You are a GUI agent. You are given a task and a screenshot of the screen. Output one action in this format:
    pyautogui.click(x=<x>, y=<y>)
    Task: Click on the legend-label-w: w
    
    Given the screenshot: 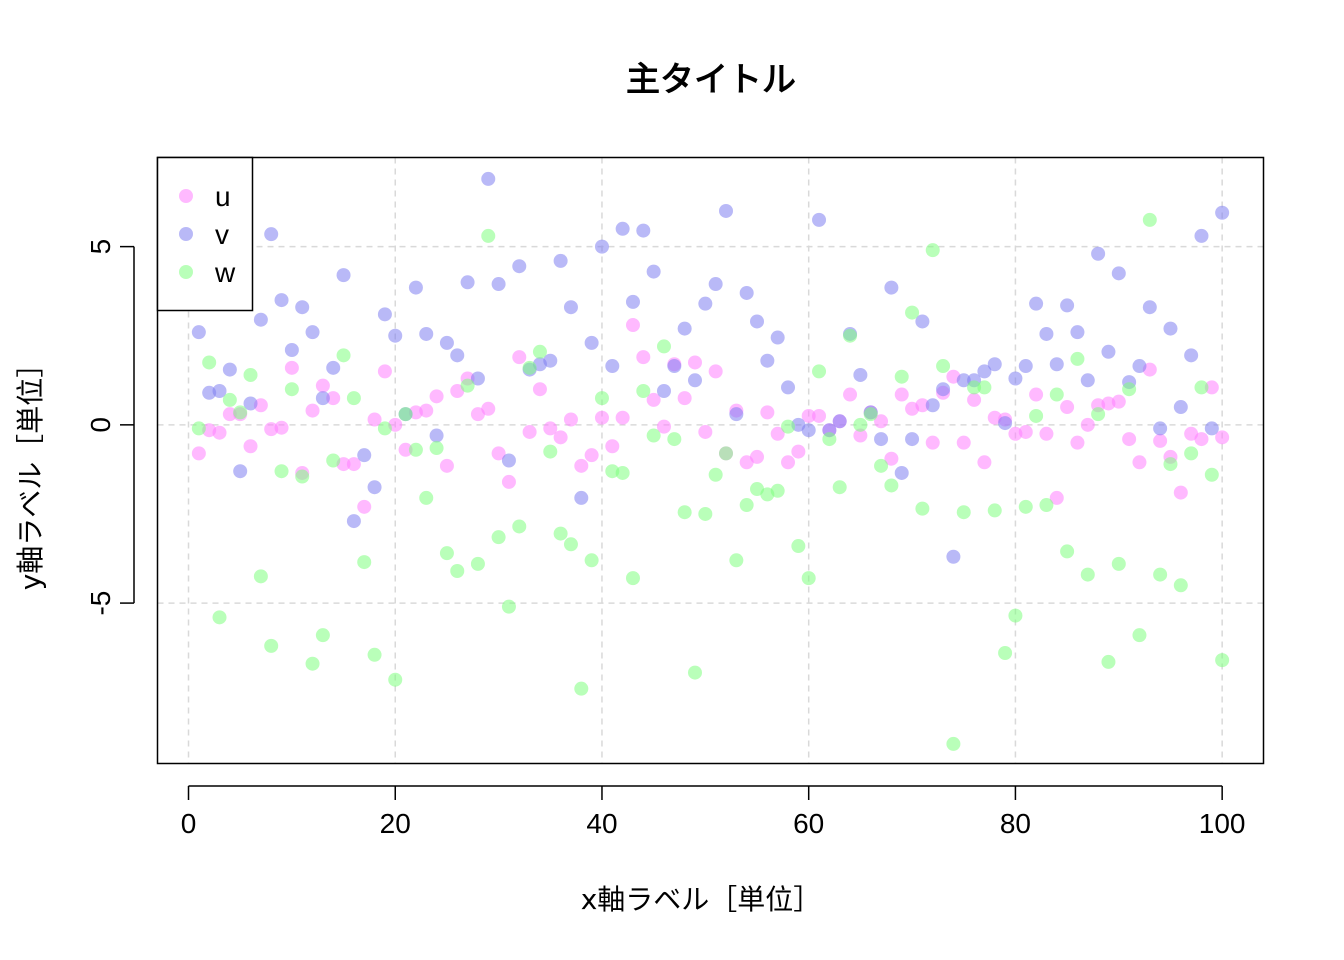 What is the action you would take?
    pyautogui.click(x=225, y=272)
    